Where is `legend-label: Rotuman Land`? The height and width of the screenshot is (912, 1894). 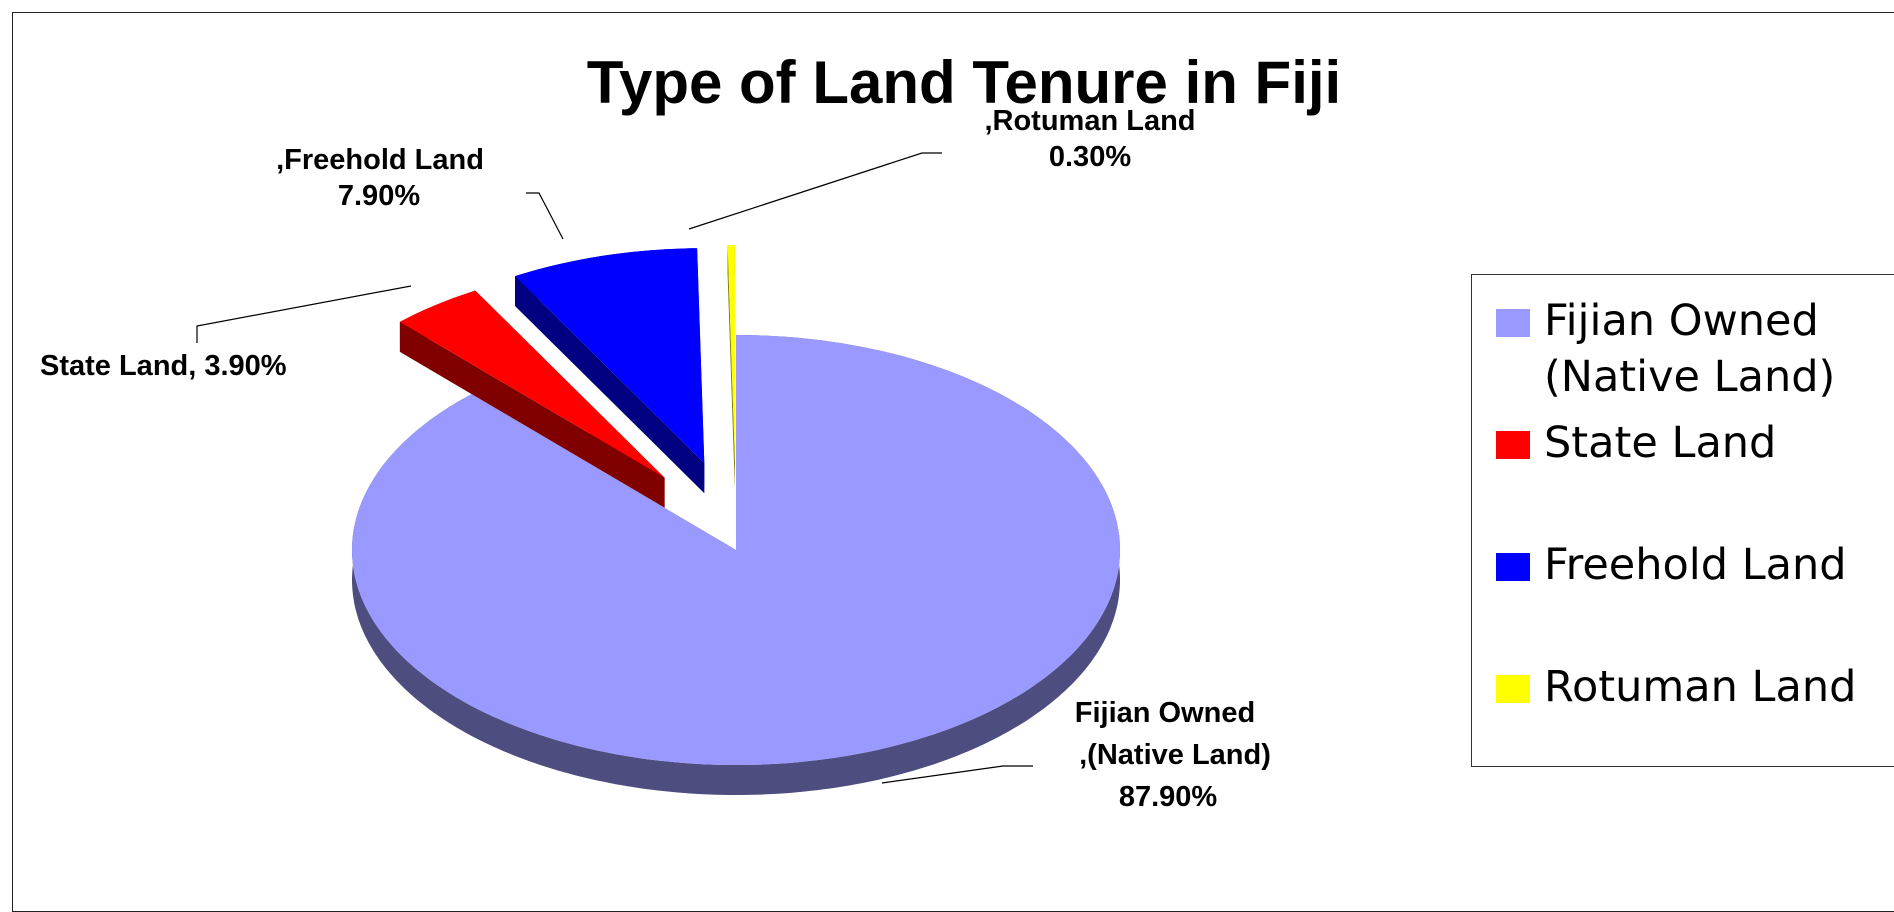
legend-label: Rotuman Land is located at coordinates (1700, 687).